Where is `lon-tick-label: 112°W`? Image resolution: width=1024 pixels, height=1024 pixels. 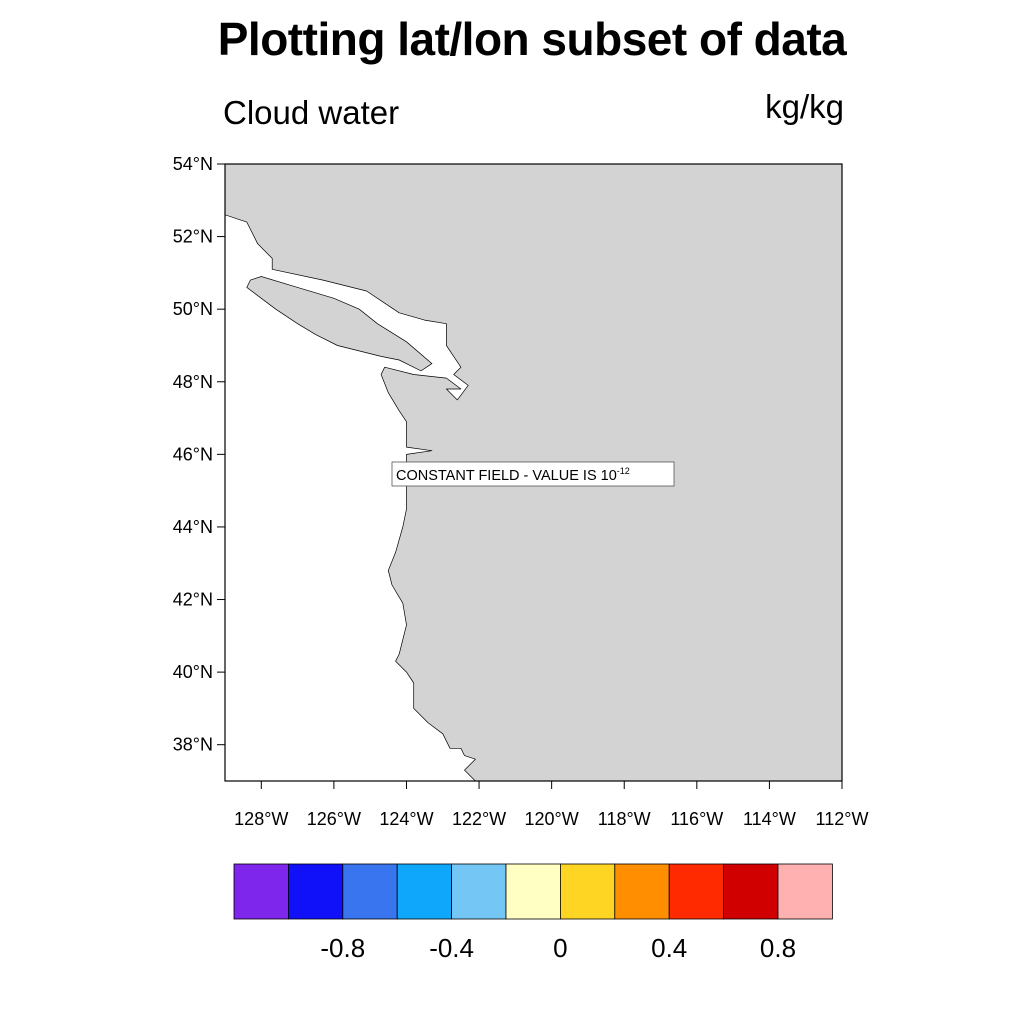
lon-tick-label: 112°W is located at coordinates (842, 819).